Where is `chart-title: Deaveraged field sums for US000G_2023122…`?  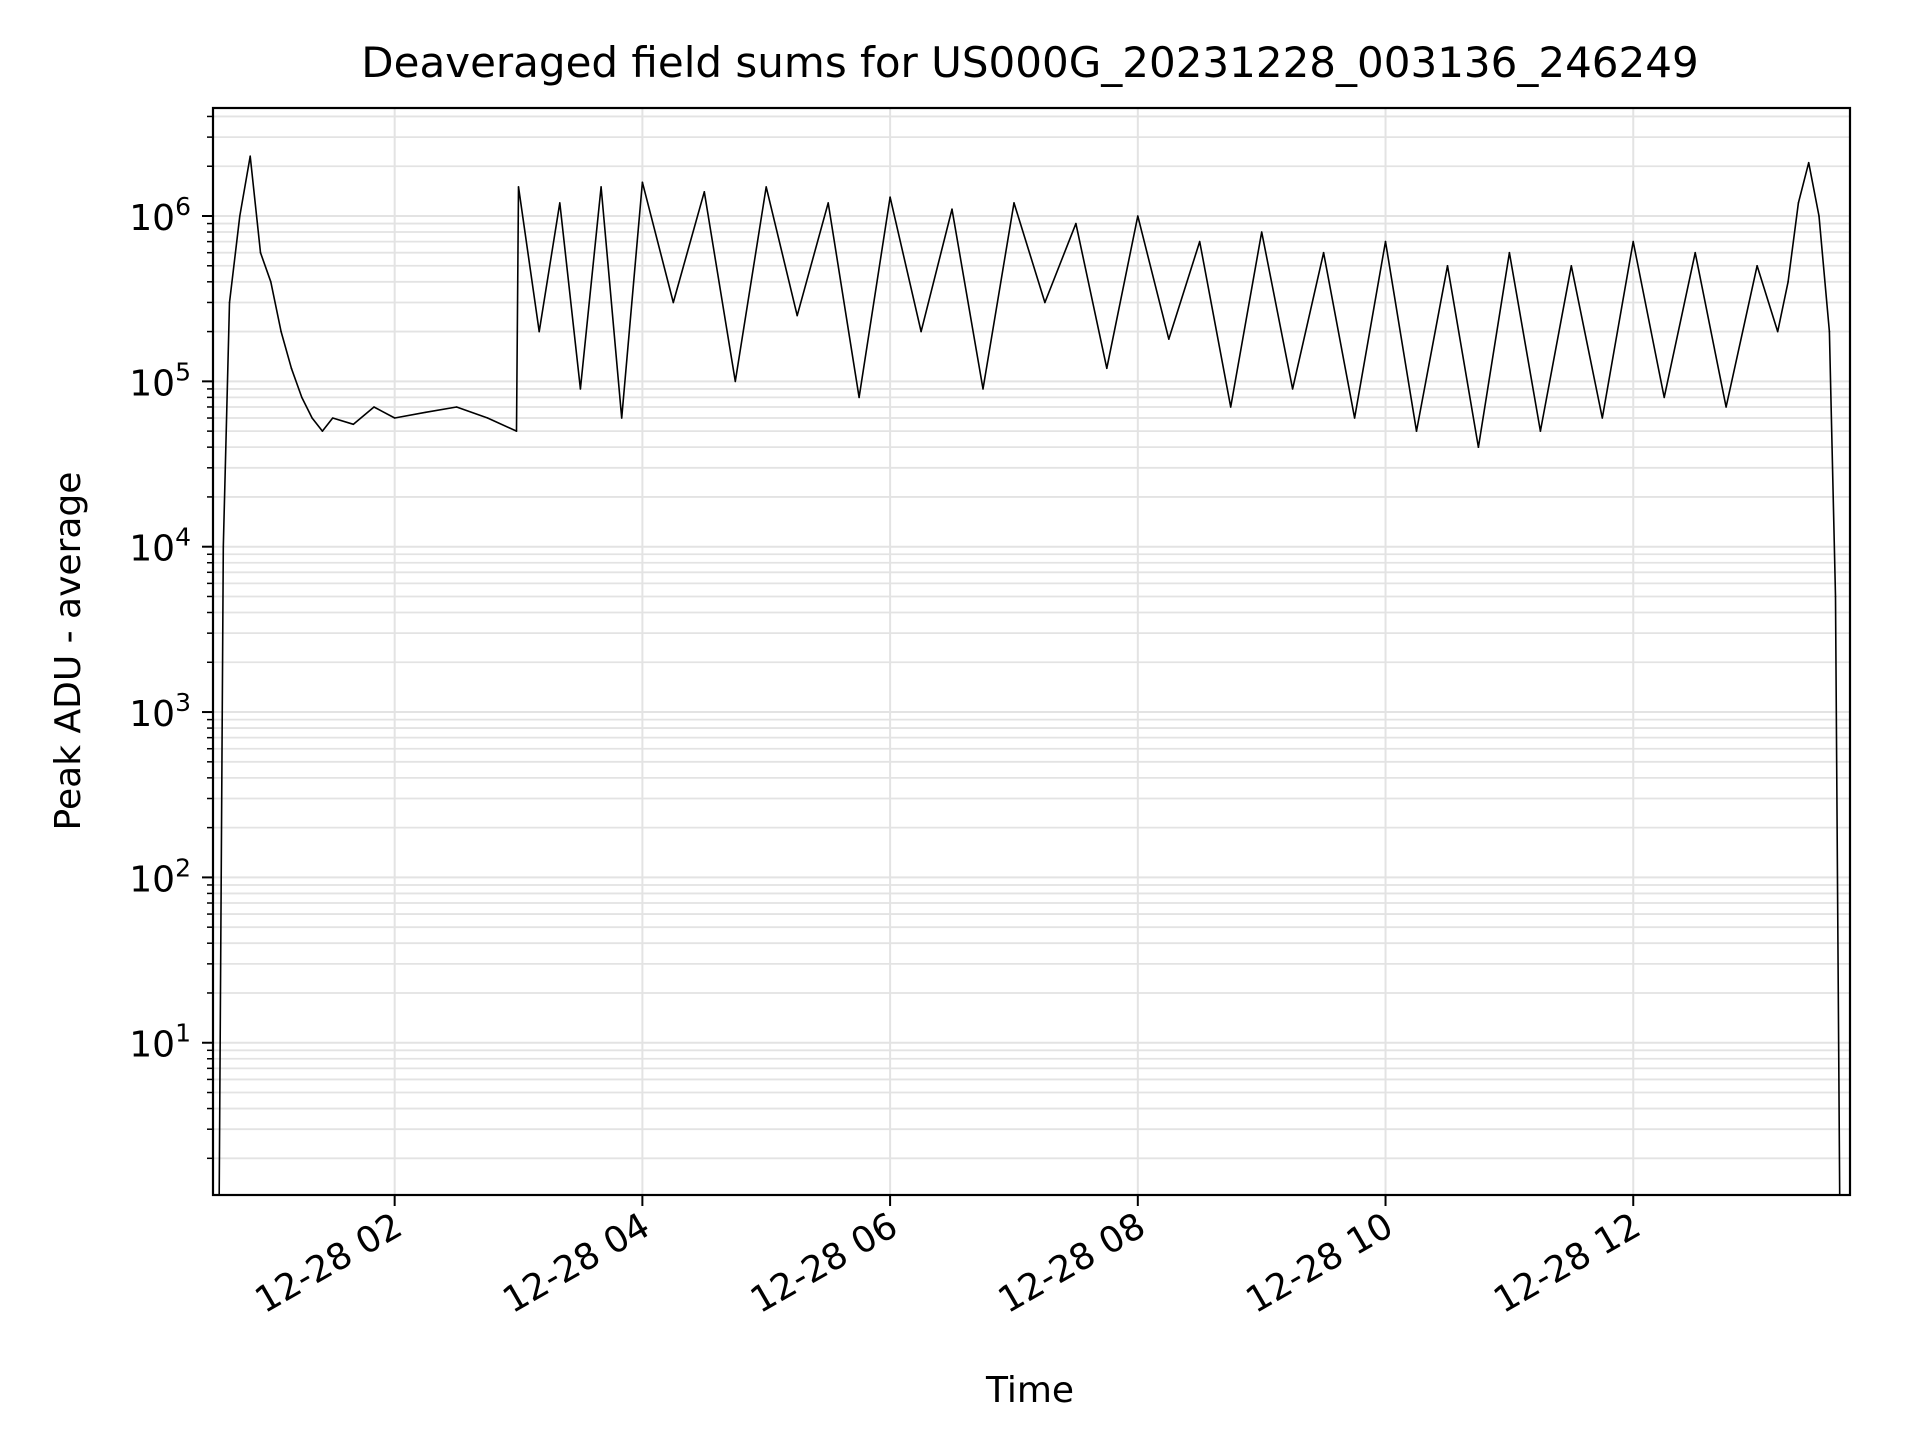
chart-title: Deaveraged field sums for US000G_2023122… is located at coordinates (1029, 62).